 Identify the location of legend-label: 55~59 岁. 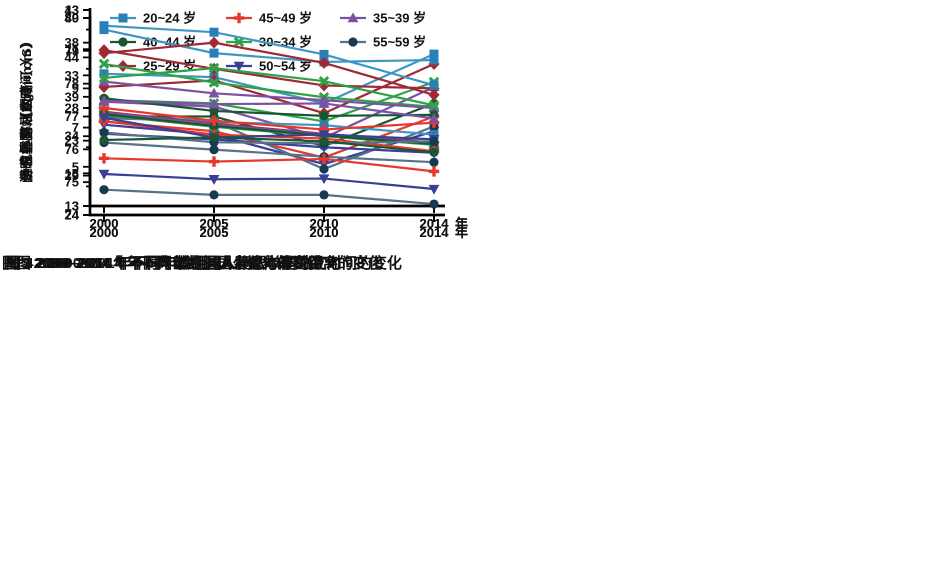
(399, 42).